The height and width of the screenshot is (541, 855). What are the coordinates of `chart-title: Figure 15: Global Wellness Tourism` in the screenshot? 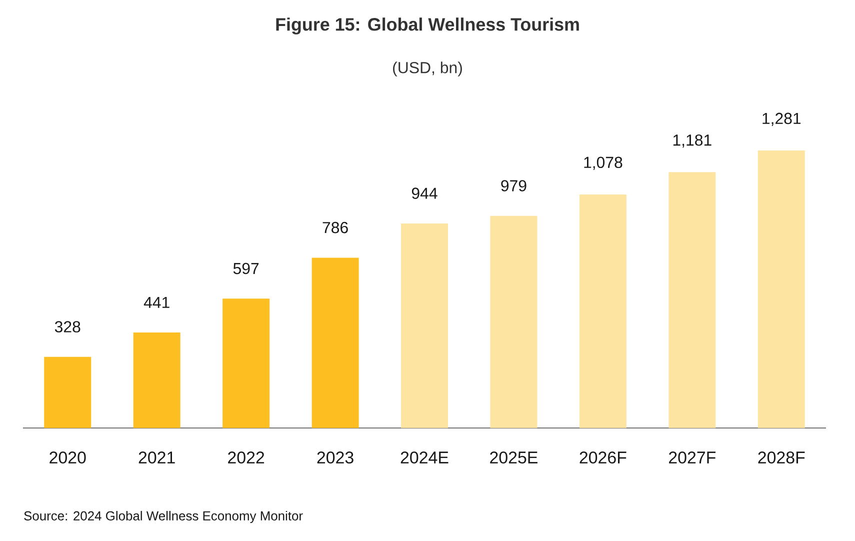 It's located at (427, 26).